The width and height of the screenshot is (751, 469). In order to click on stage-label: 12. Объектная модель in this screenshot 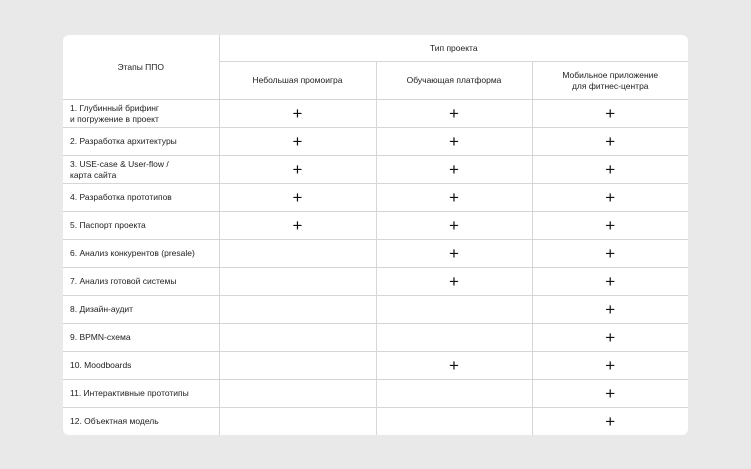, I will do `click(141, 421)`.